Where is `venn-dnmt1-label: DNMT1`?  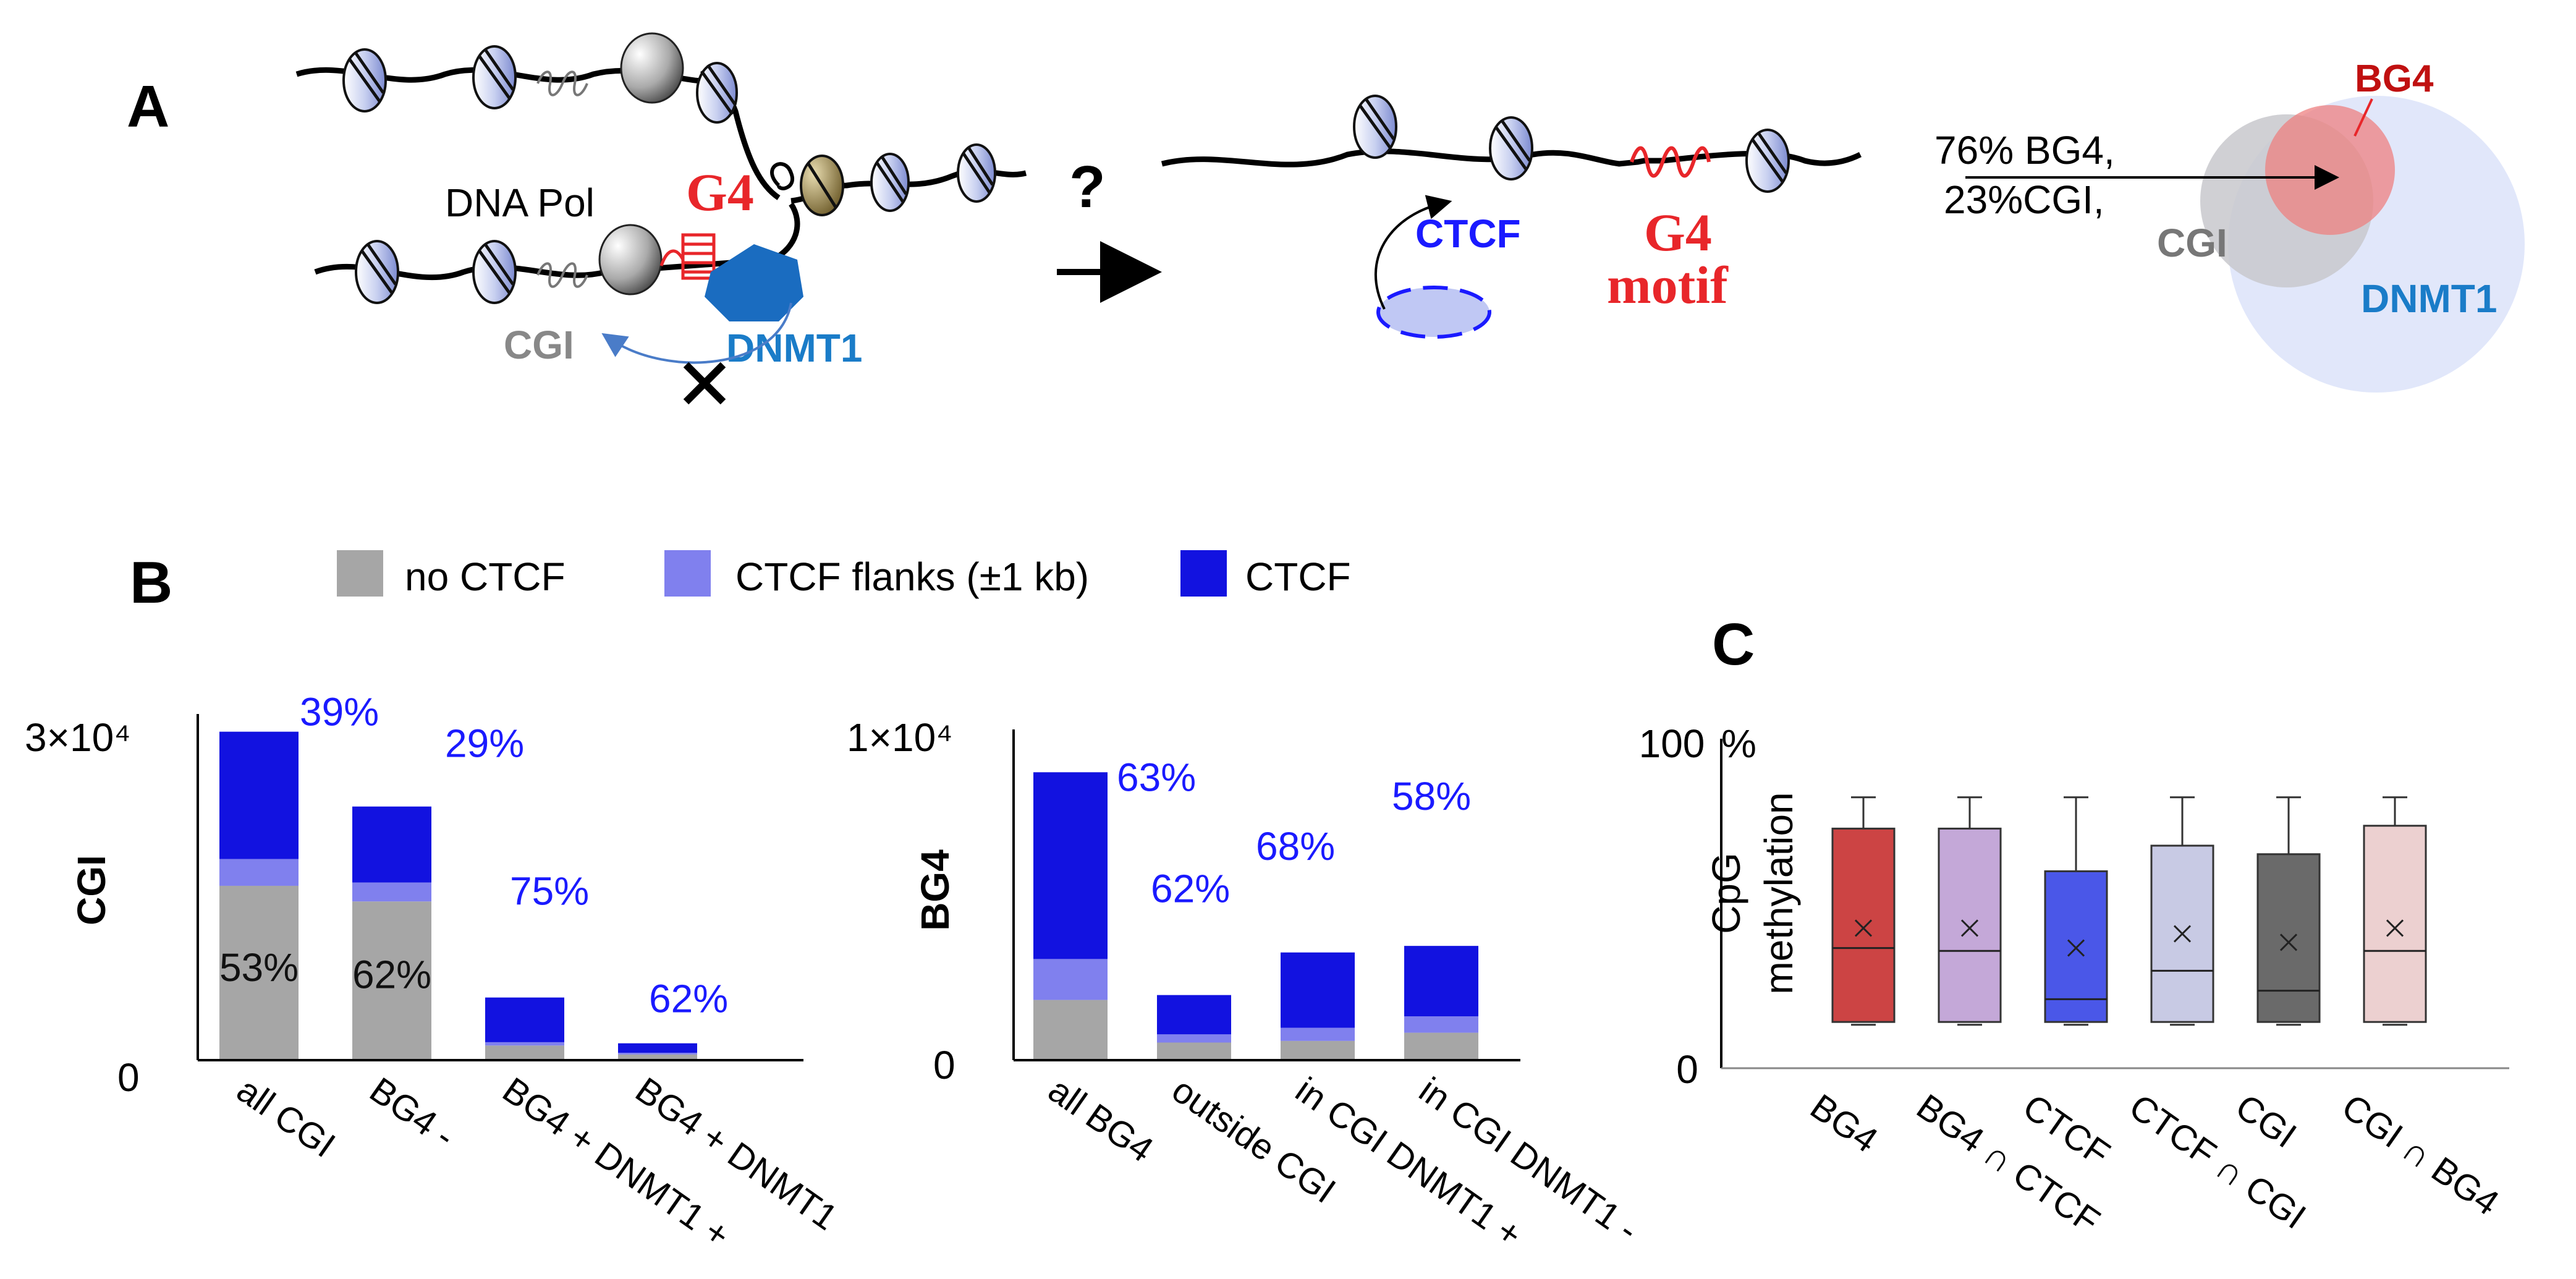 venn-dnmt1-label: DNMT1 is located at coordinates (2429, 298).